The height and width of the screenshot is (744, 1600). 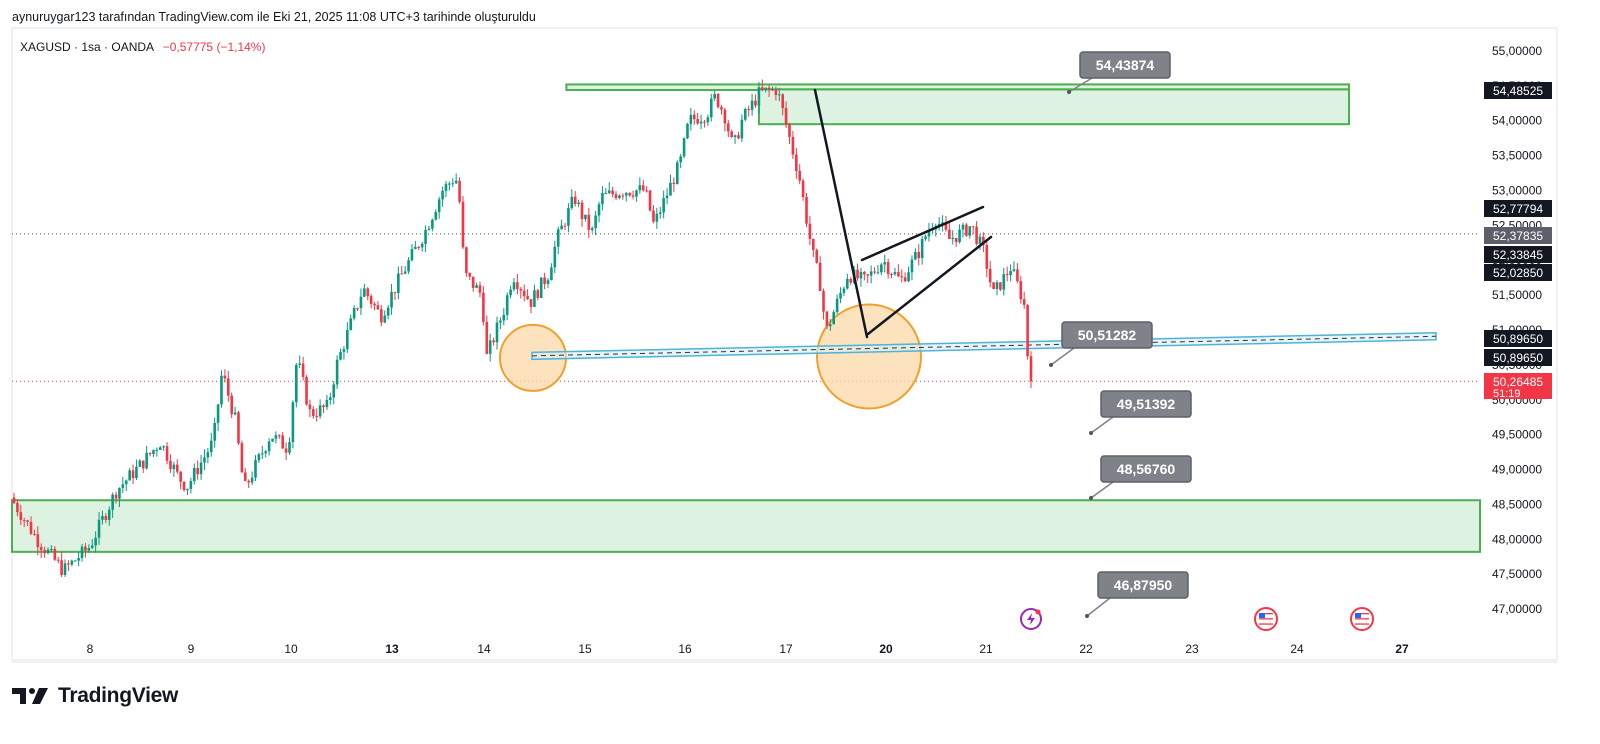 I want to click on price-callout: 49,51392, so click(x=1140, y=412).